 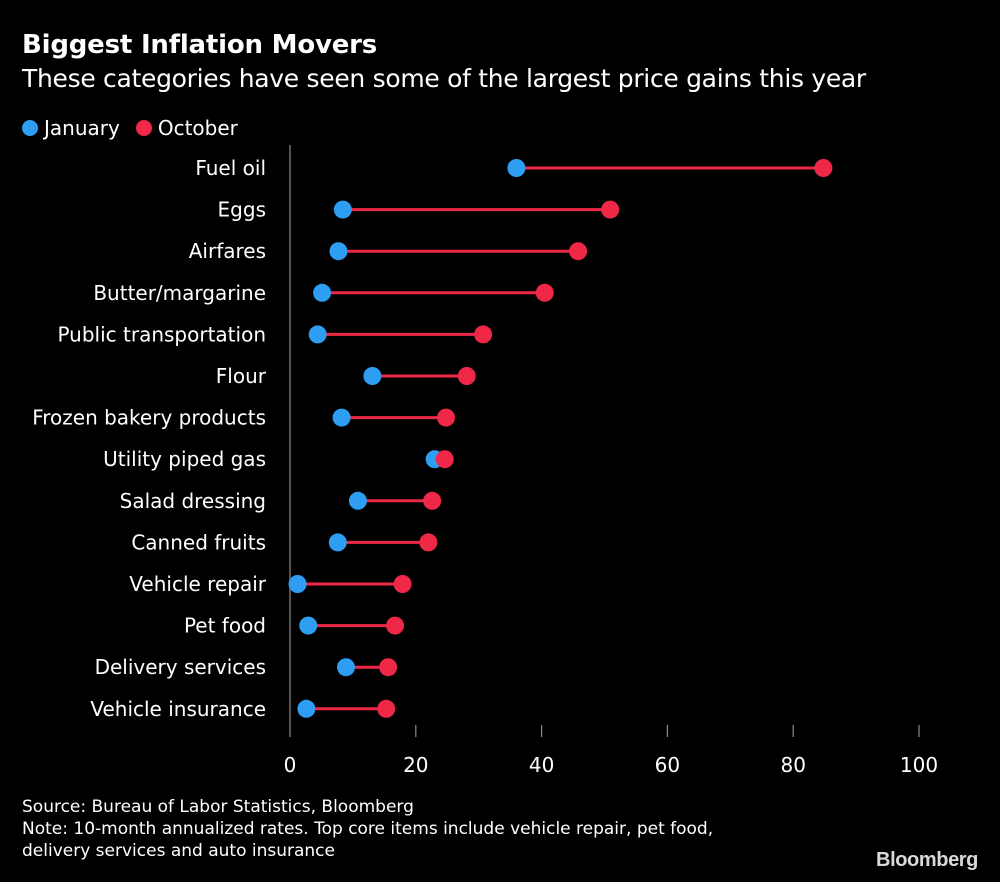 I want to click on x-tick-label: 80, so click(x=792, y=765).